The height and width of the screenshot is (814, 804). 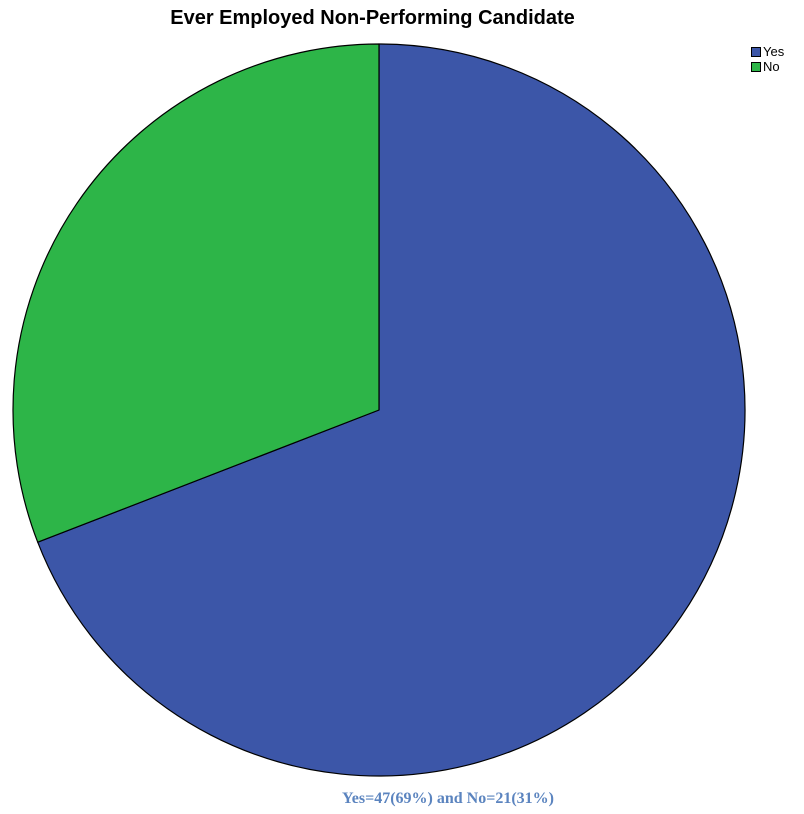 I want to click on caption: Yes=47(69%) and No=21(31%), so click(x=448, y=798).